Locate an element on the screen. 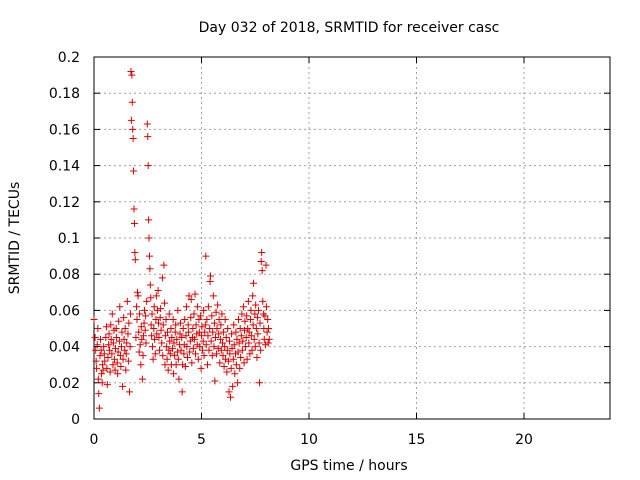 This screenshot has height=480, width=640. y-tick-labels: 0 0.02 0.04 0.06 0.08 0.1 0.12 0.14 0.16 0.18 0.2 is located at coordinates (64, 239).